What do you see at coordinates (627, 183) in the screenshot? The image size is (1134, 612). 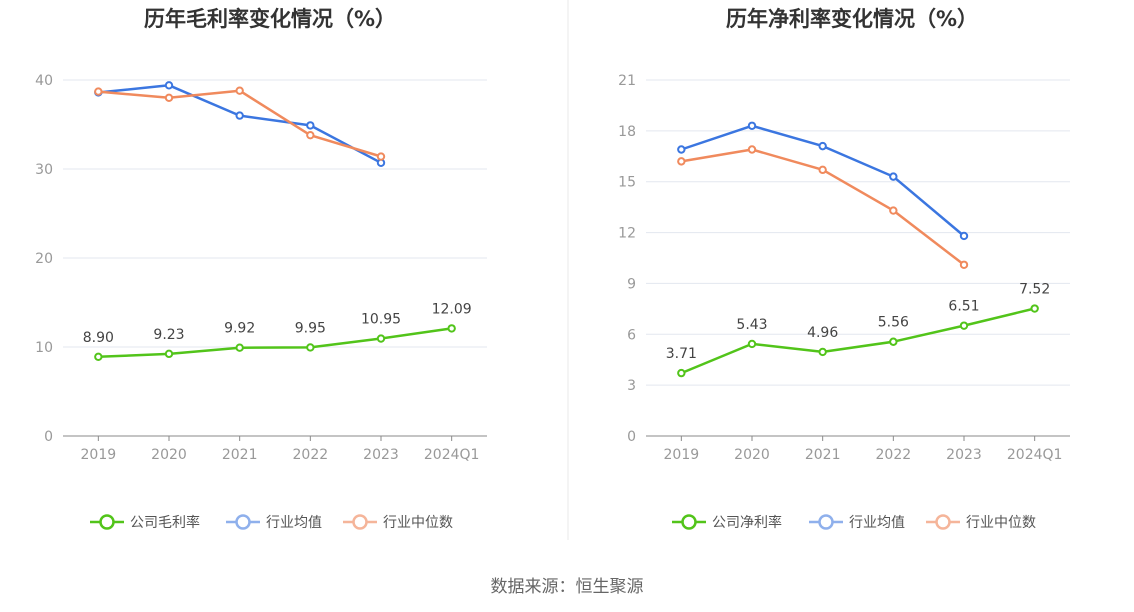 I see `y-tick-label: 15` at bounding box center [627, 183].